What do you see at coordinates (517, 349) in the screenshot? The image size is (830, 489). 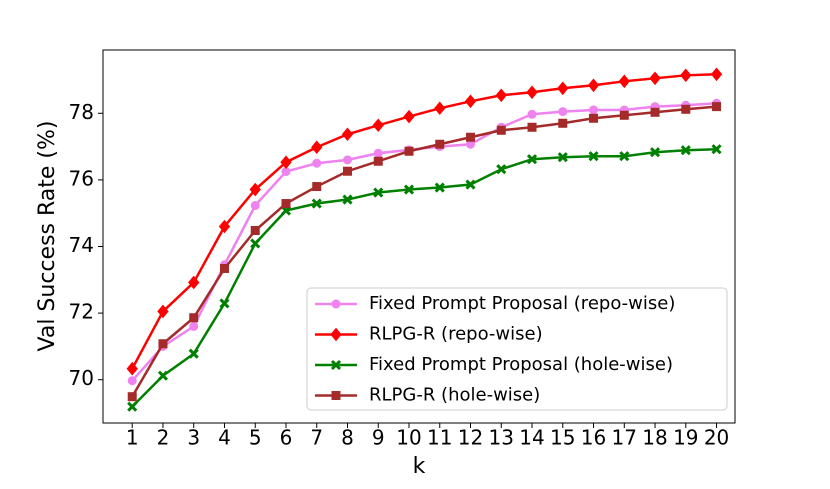 I see `legend-box` at bounding box center [517, 349].